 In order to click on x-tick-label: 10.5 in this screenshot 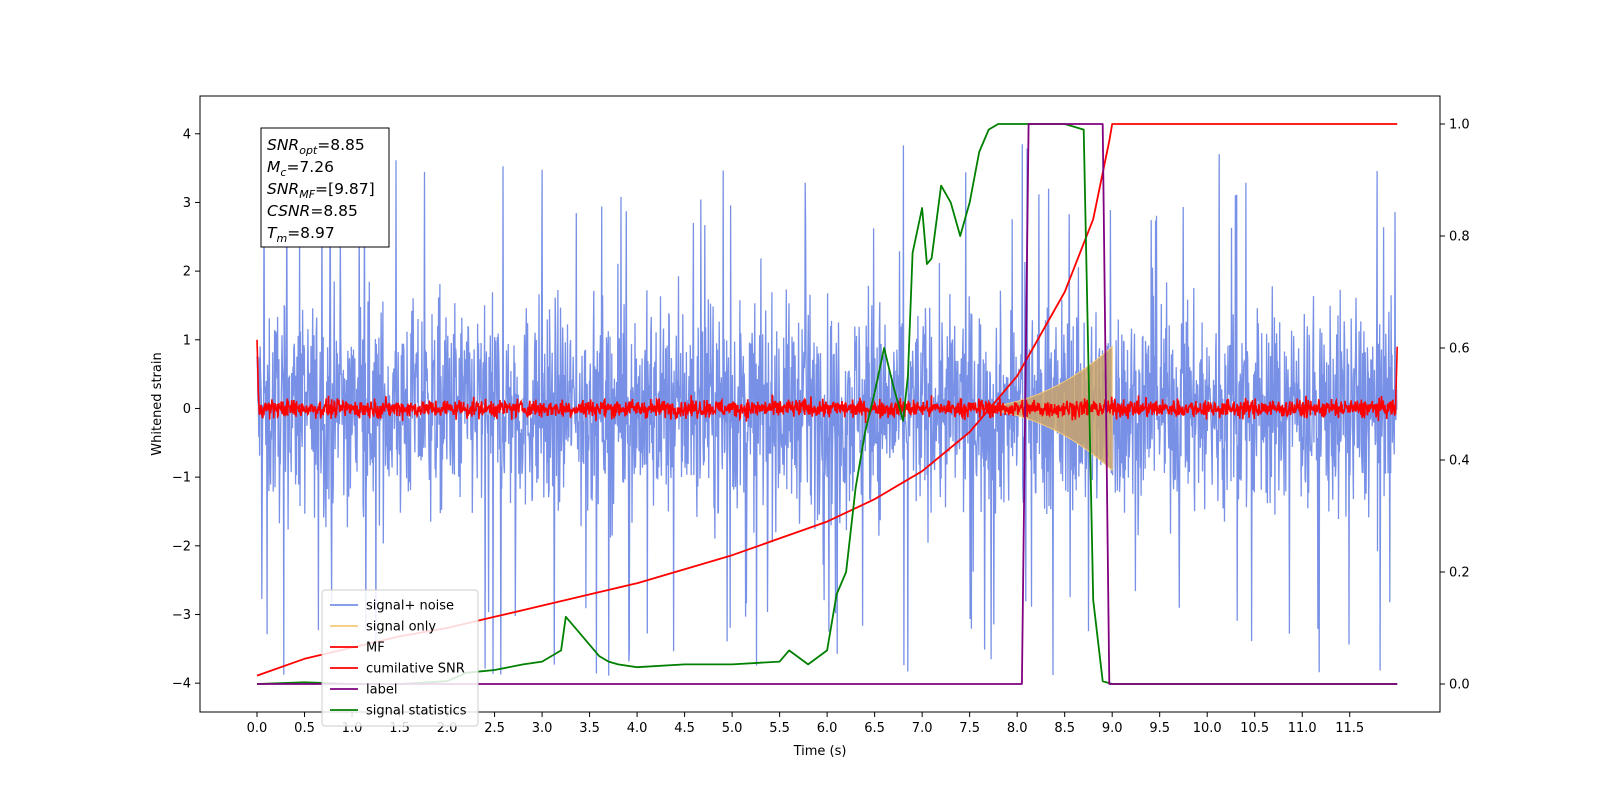, I will do `click(1254, 728)`.